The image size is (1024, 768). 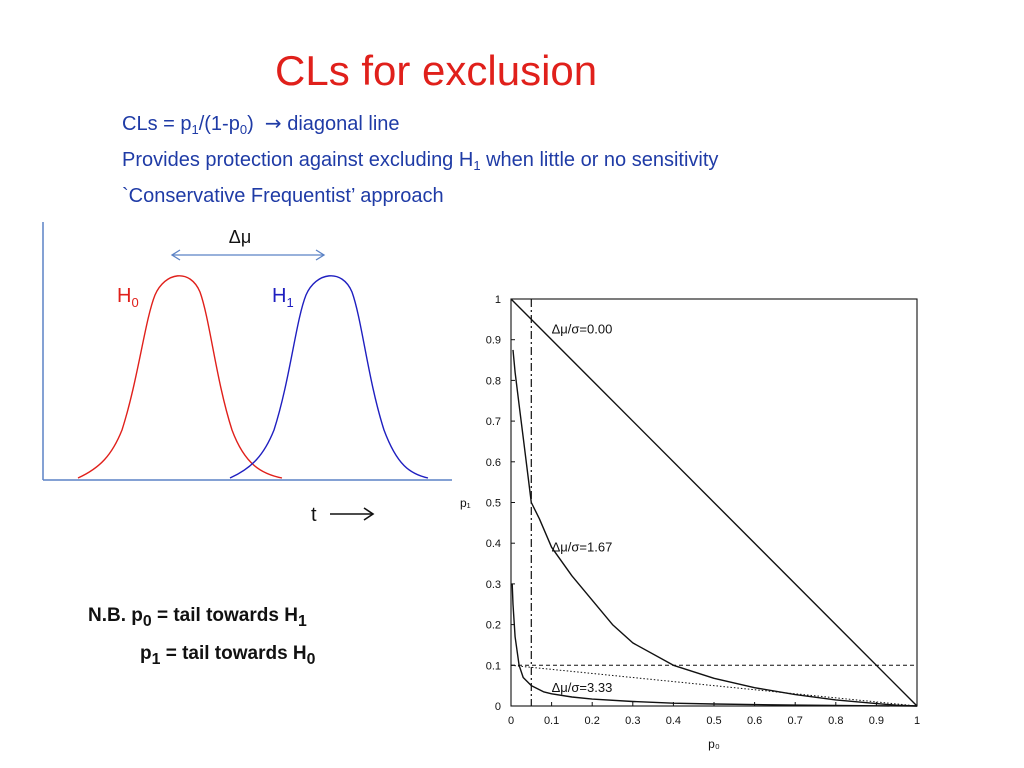 I want to click on y-tick-label-10: 1, so click(x=498, y=300).